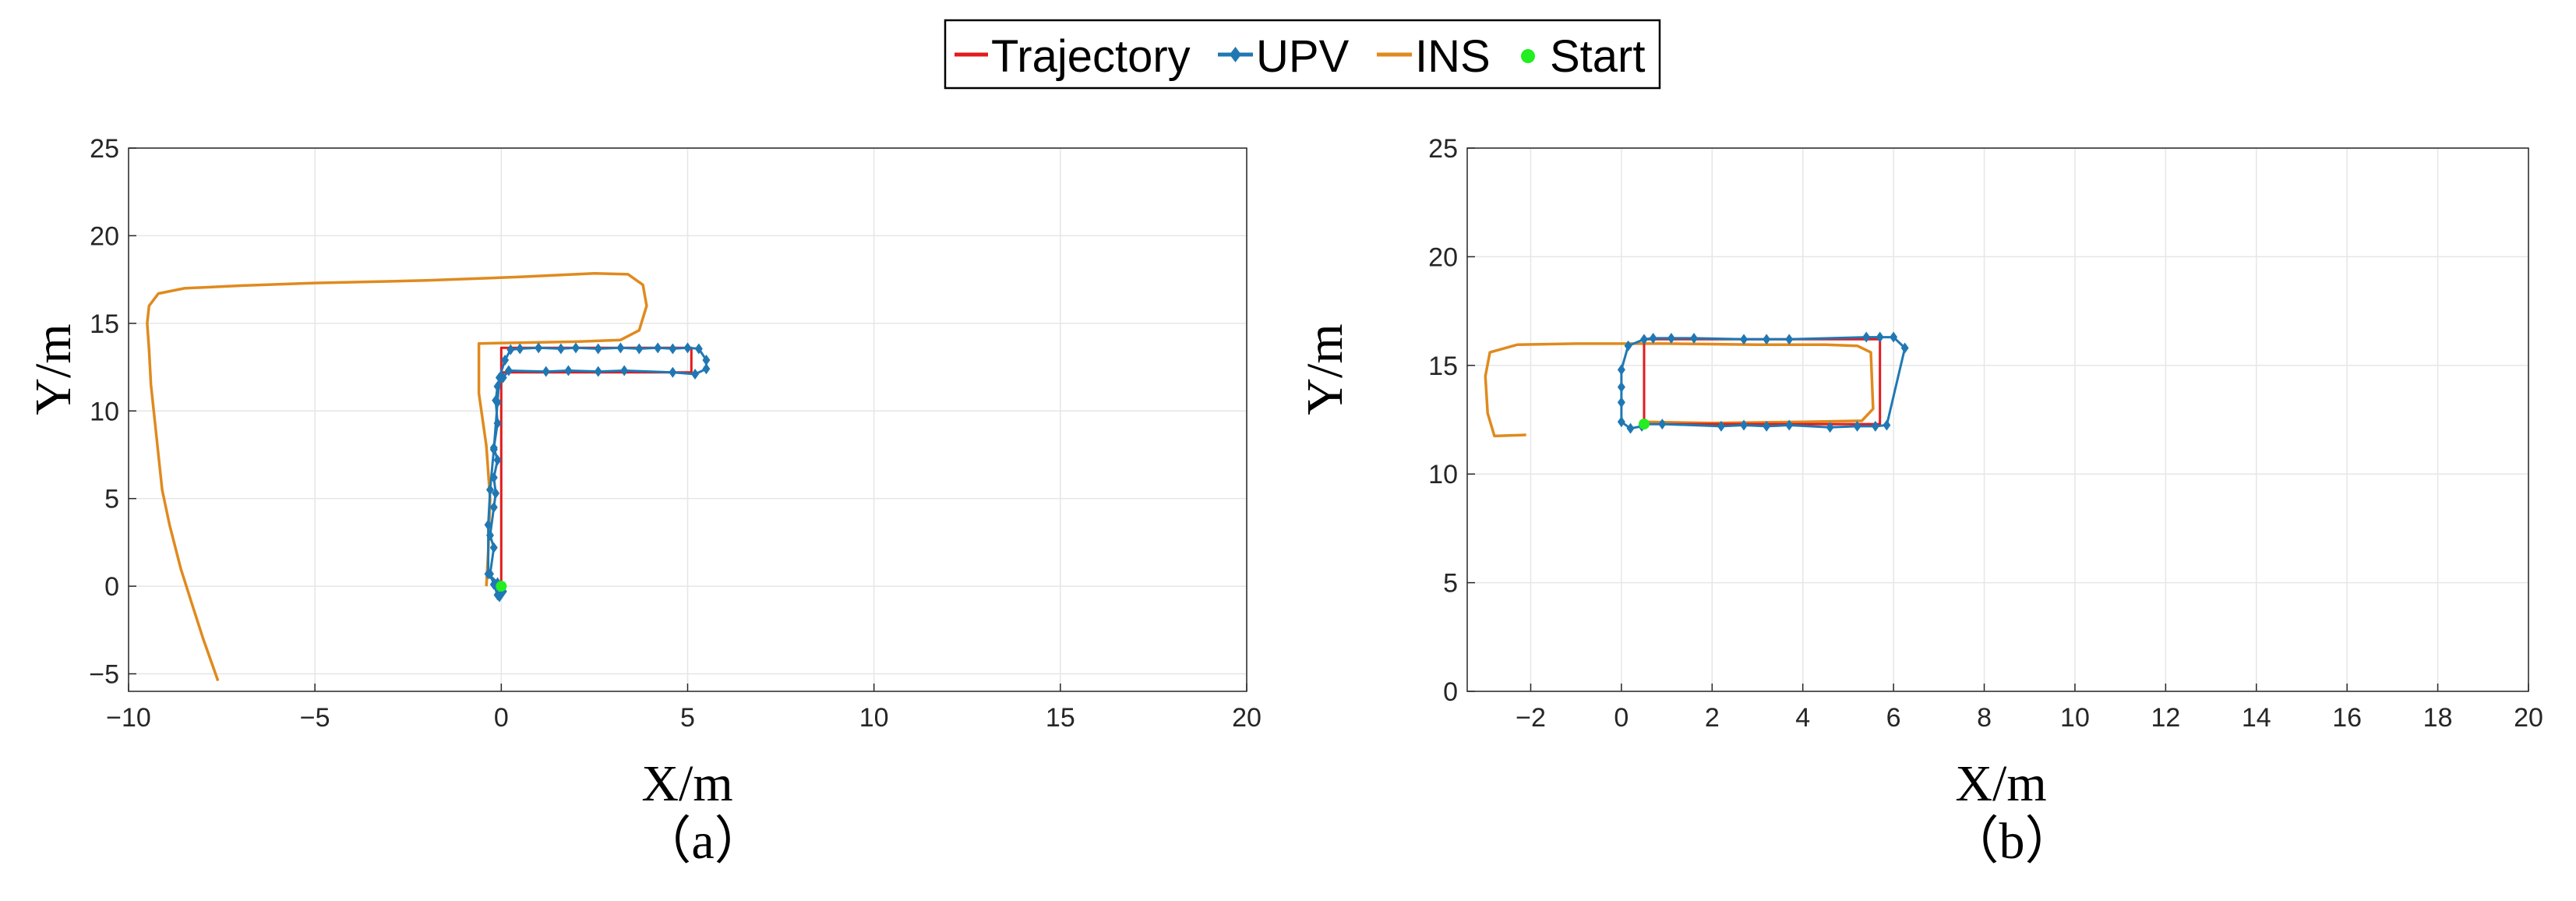 The height and width of the screenshot is (901, 2576). I want to click on series-a, so click(428, 477).